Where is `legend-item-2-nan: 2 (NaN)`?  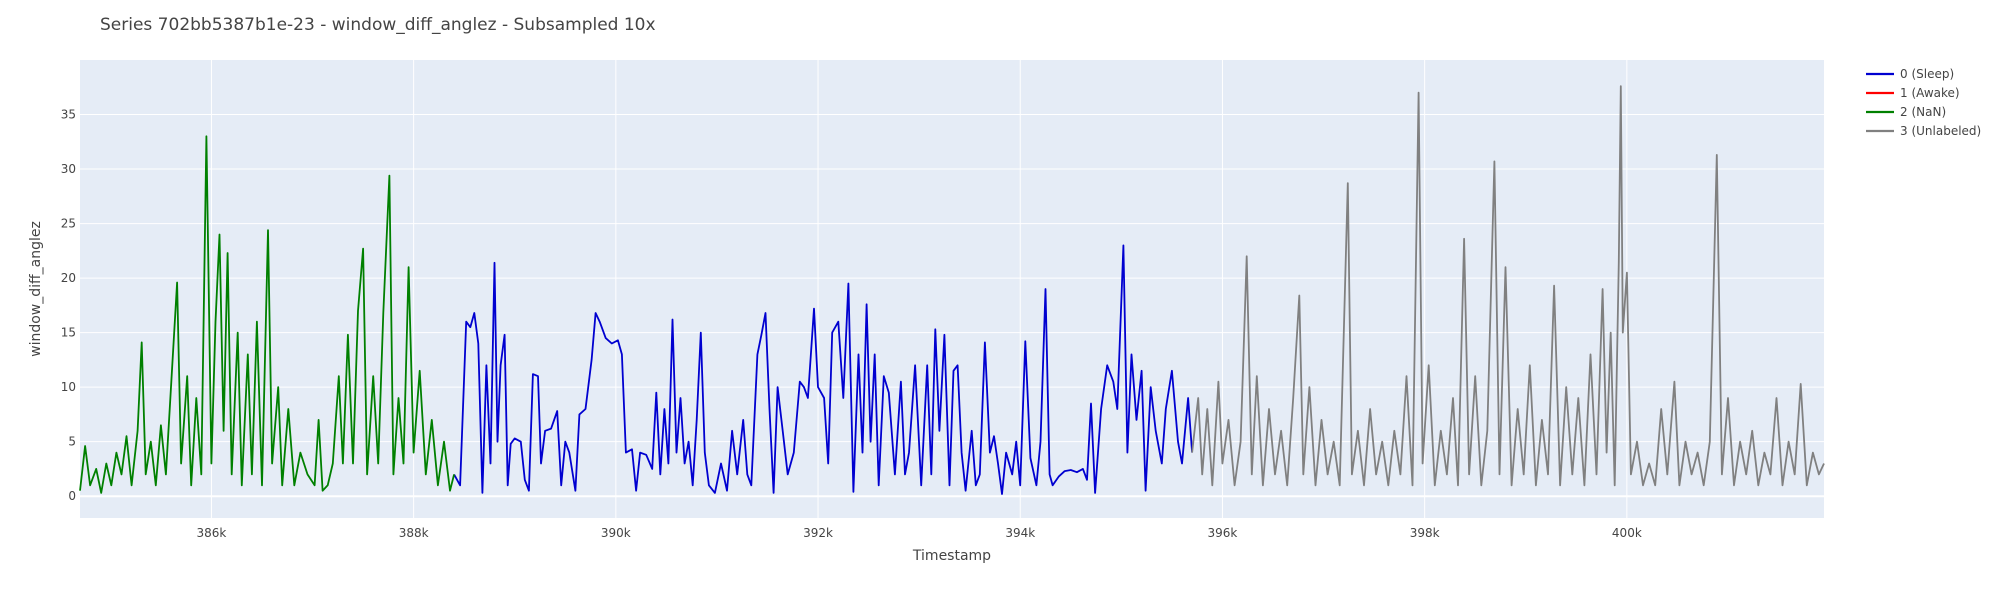
legend-item-2-nan: 2 (NaN) is located at coordinates (1906, 112).